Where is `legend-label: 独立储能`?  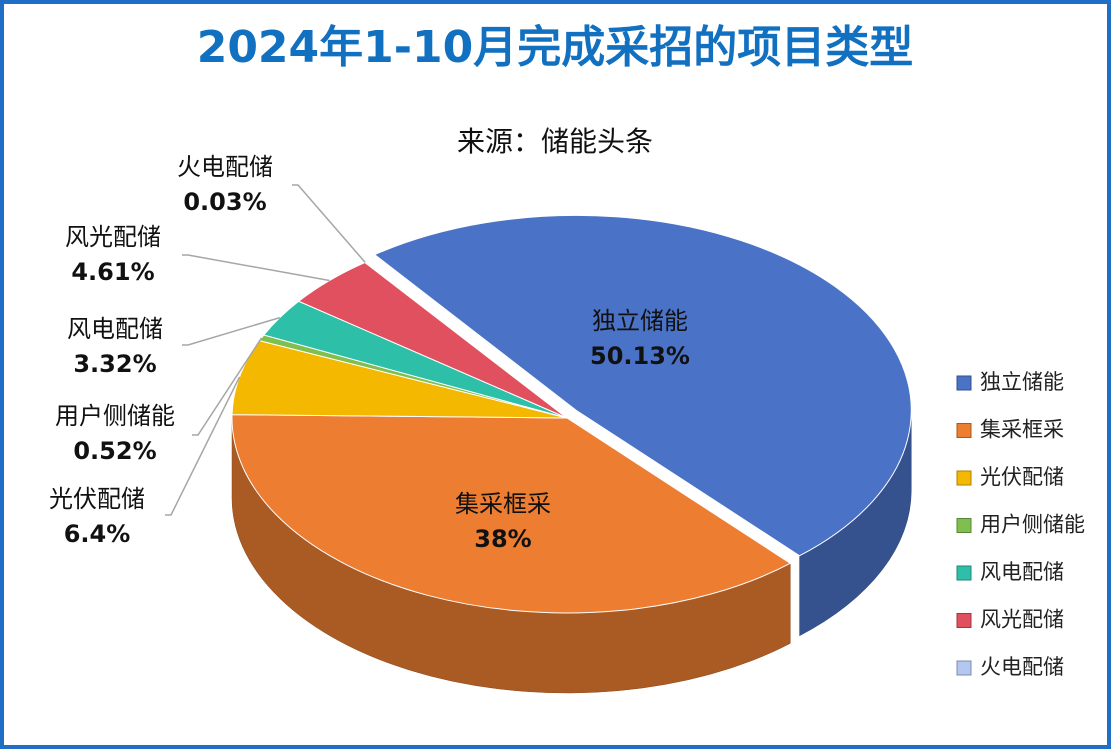
legend-label: 独立储能 is located at coordinates (1022, 382).